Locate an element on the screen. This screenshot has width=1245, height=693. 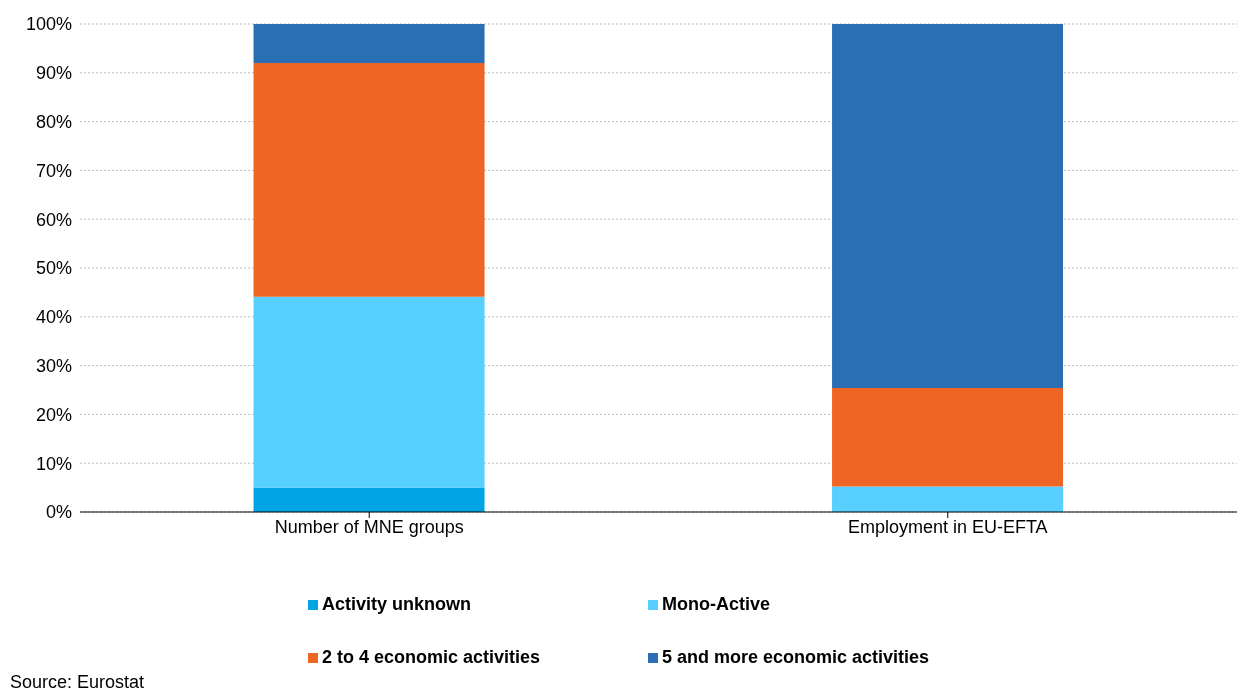
y-tick-label: 50% is located at coordinates (53, 268).